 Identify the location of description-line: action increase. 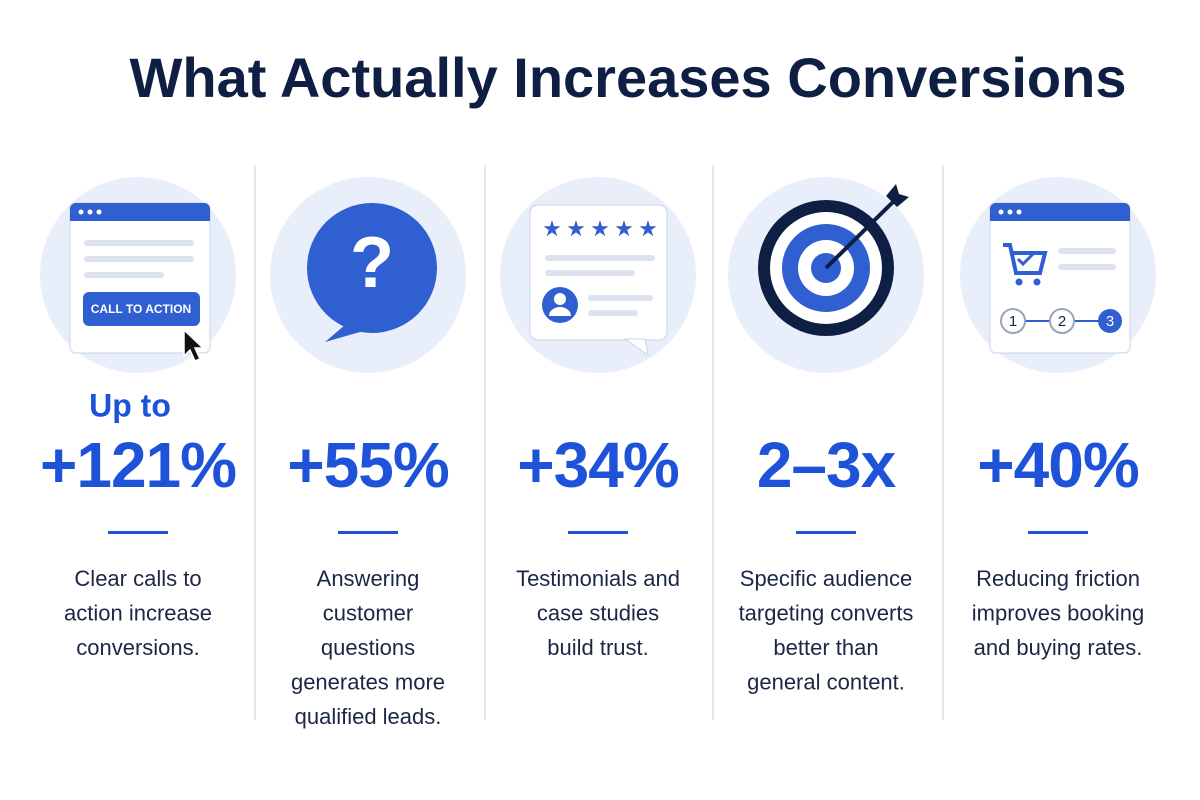
(138, 612).